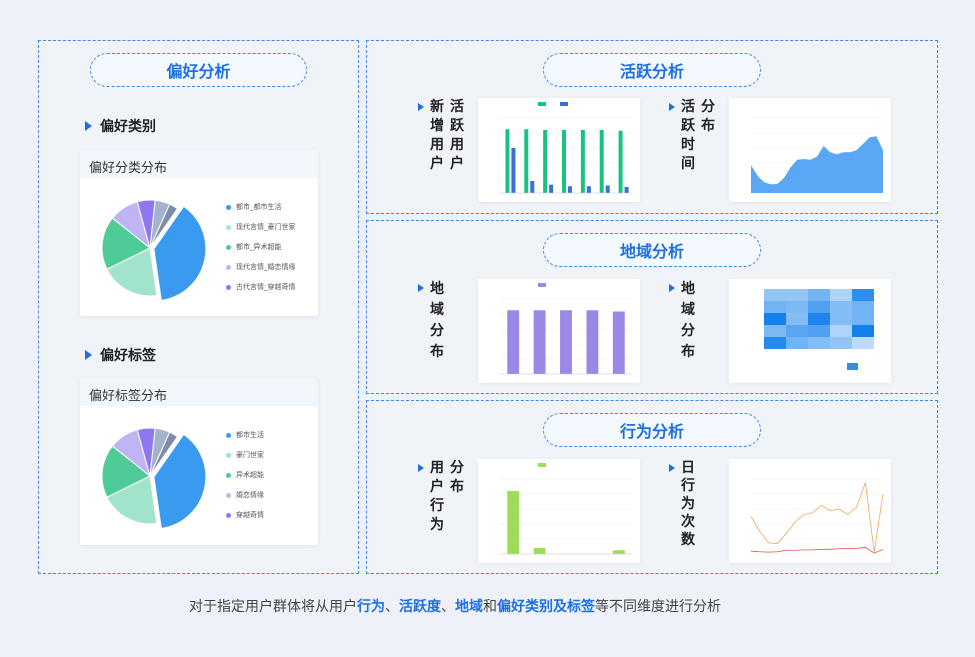 The width and height of the screenshot is (975, 657). I want to click on legend-item: 穿越奇情, so click(245, 515).